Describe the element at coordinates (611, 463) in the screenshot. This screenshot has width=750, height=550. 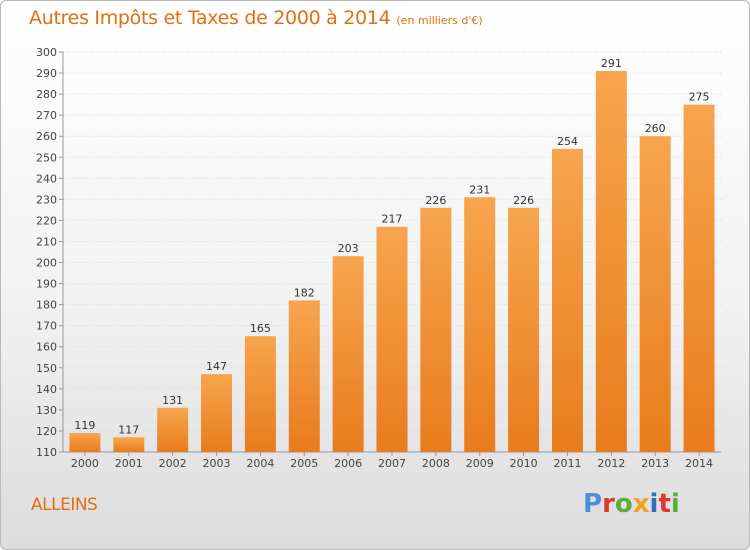
I see `x-tick-label-2012: 2012` at that location.